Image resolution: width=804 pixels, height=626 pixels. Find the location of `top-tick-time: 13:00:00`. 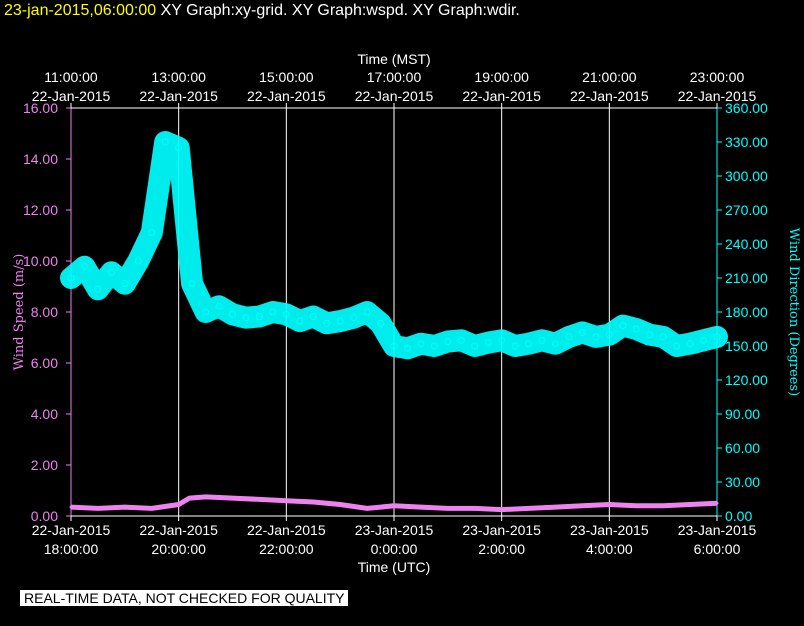

top-tick-time: 13:00:00 is located at coordinates (178, 77).